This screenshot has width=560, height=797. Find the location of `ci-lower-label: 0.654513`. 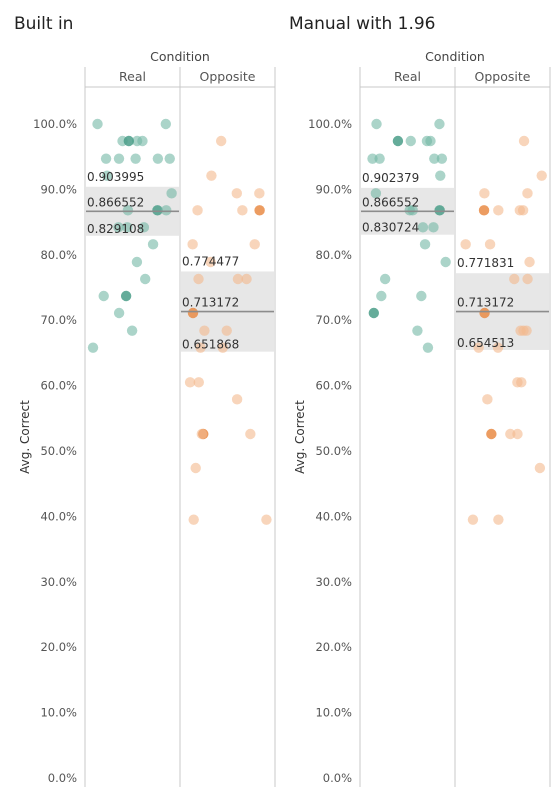

ci-lower-label: 0.654513 is located at coordinates (485, 343).